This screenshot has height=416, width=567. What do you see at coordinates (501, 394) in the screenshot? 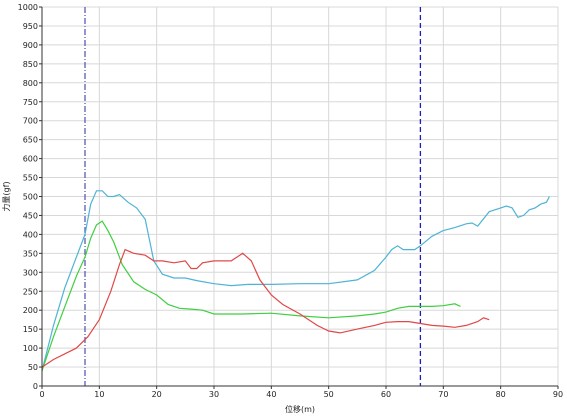
I see `x-tick-label: 80` at bounding box center [501, 394].